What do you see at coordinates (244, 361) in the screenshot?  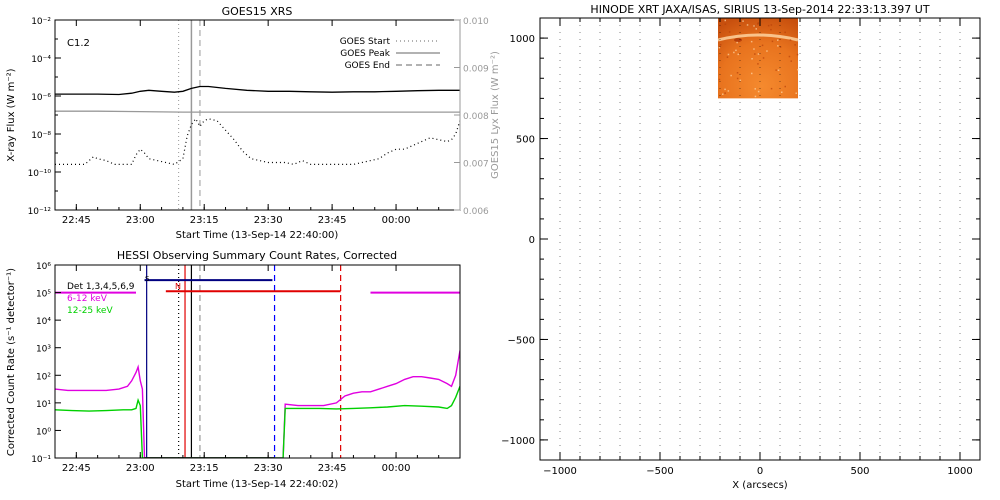 I see `hessi-vlines` at bounding box center [244, 361].